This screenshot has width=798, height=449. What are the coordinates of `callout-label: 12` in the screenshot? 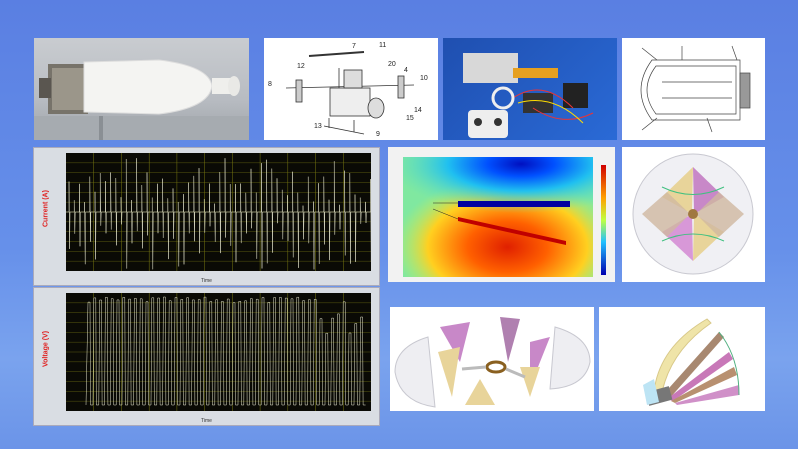 It's located at (301, 66).